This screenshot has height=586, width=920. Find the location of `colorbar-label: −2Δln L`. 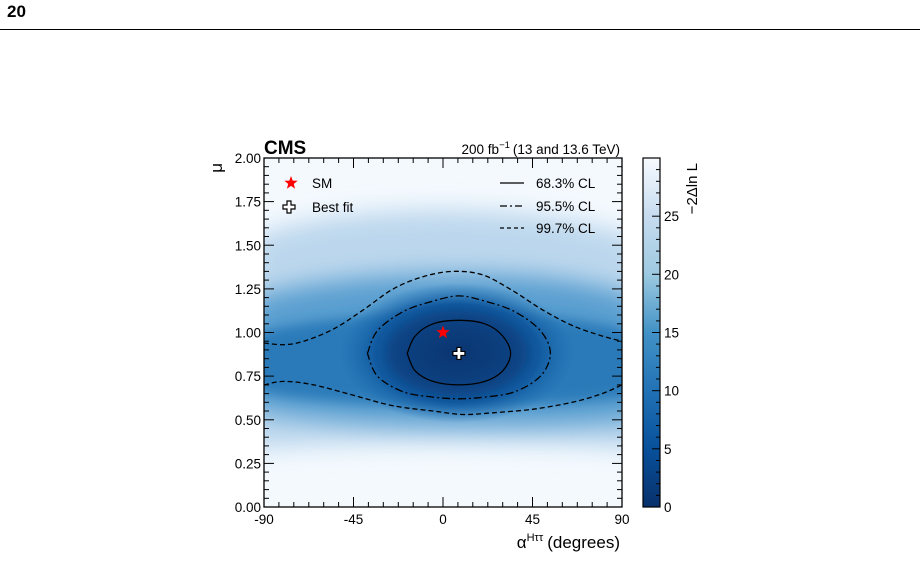

colorbar-label: −2Δln L is located at coordinates (692, 188).